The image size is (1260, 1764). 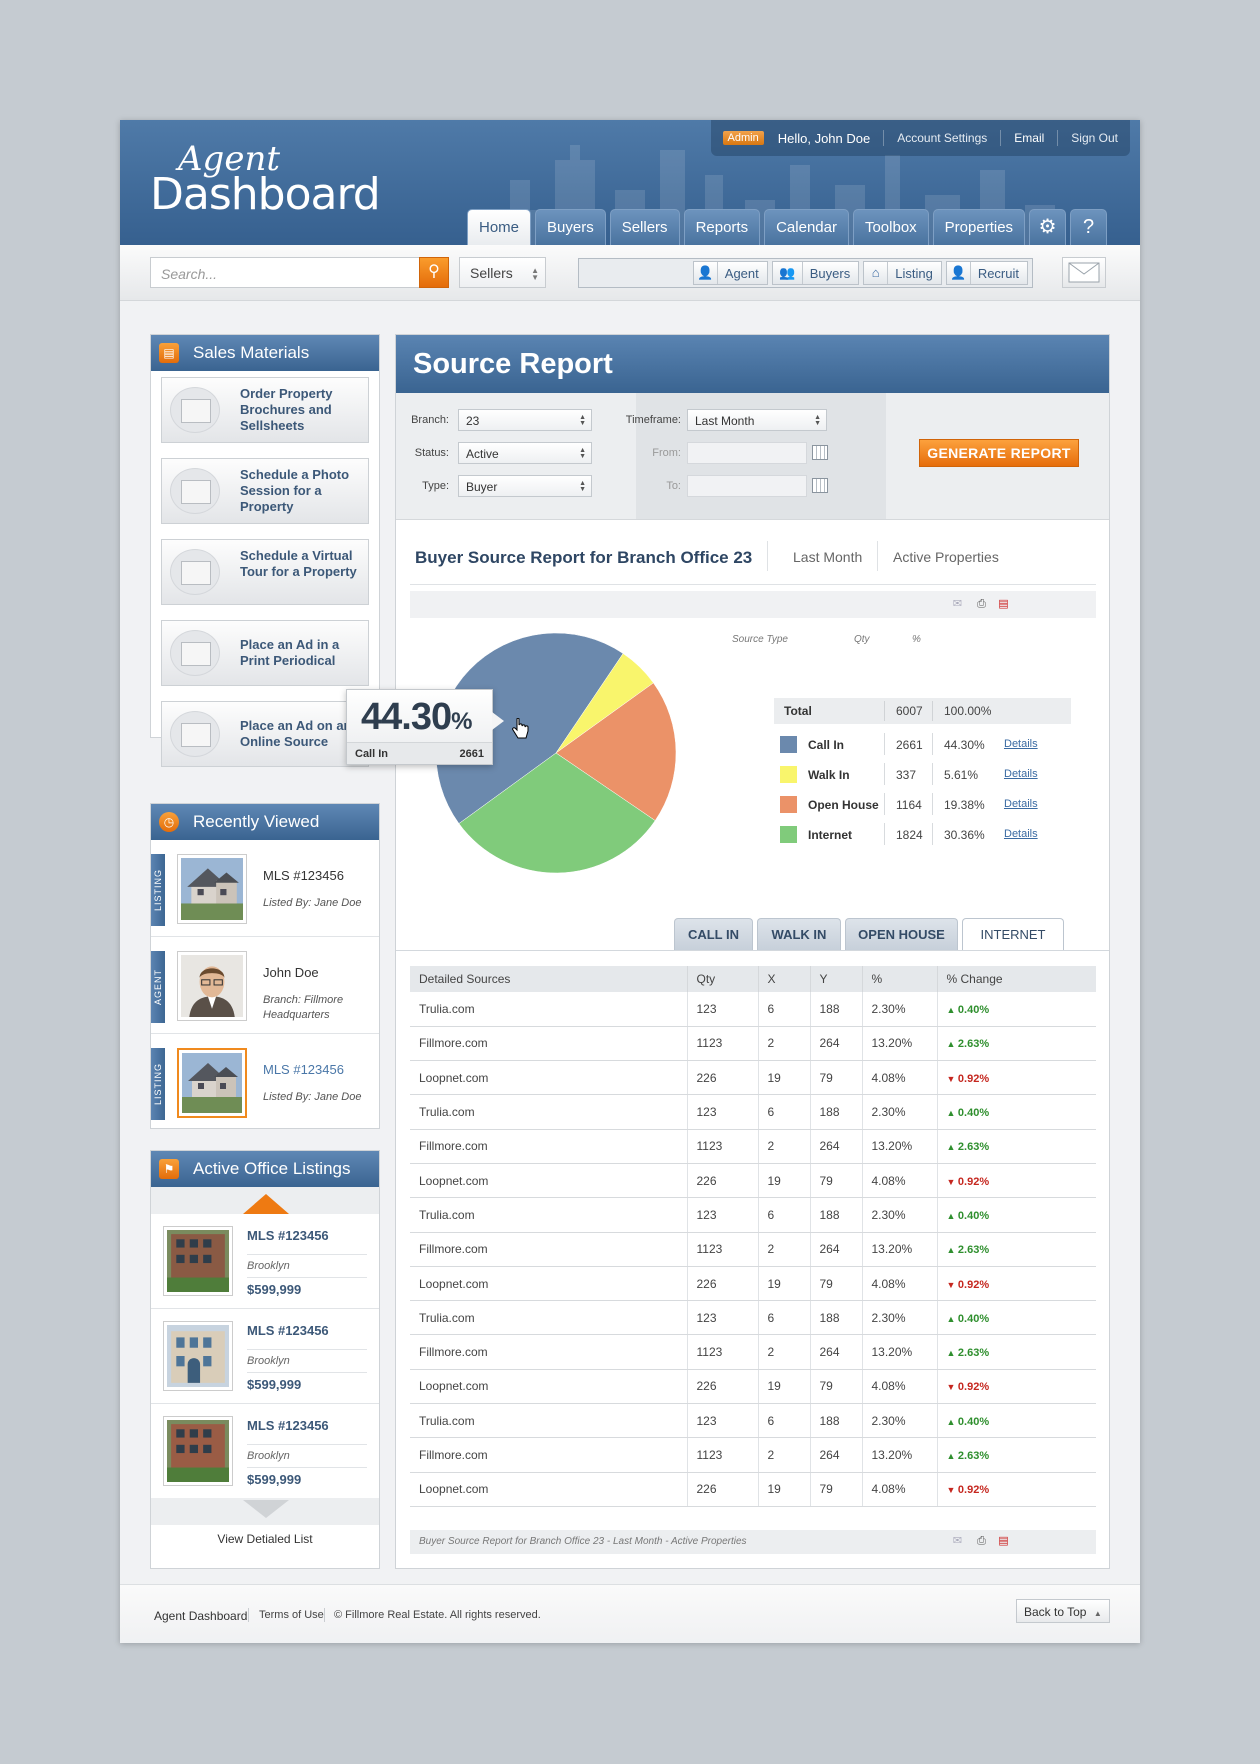 I want to click on search-scope-select: Sellers ▲ ▼, so click(x=502, y=272).